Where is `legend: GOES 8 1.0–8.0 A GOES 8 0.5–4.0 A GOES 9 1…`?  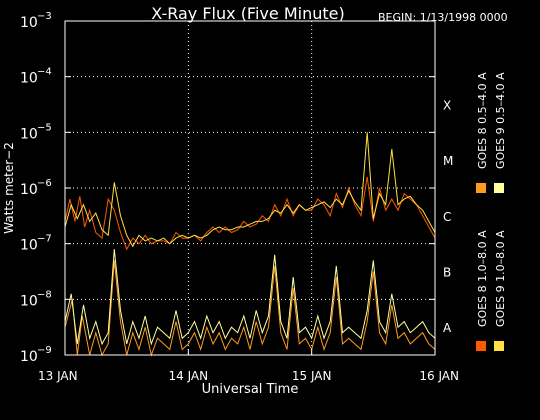 legend: GOES 8 1.0–8.0 A GOES 8 0.5–4.0 A GOES 9 1… is located at coordinates (491, 211).